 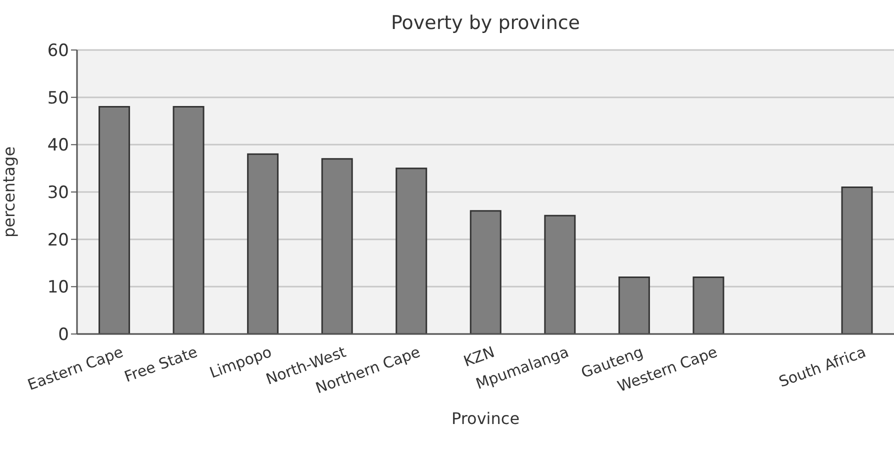 I want to click on x-tick-label: Free State, so click(x=161, y=364).